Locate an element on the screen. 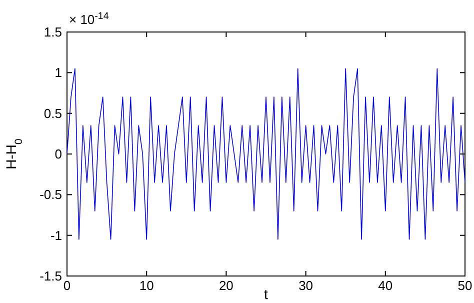  text: × 10$^{-14}$ is located at coordinates (89, 18).